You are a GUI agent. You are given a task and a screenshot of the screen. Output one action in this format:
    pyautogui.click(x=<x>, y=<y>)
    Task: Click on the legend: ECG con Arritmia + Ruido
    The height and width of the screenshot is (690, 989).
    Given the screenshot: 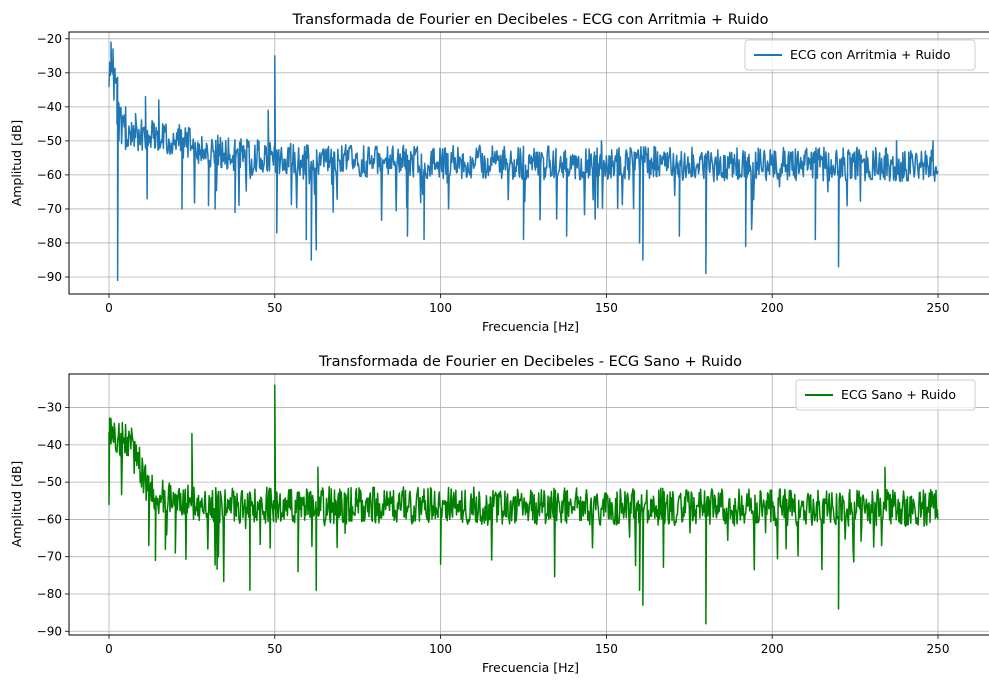 What is the action you would take?
    pyautogui.click(x=860, y=55)
    